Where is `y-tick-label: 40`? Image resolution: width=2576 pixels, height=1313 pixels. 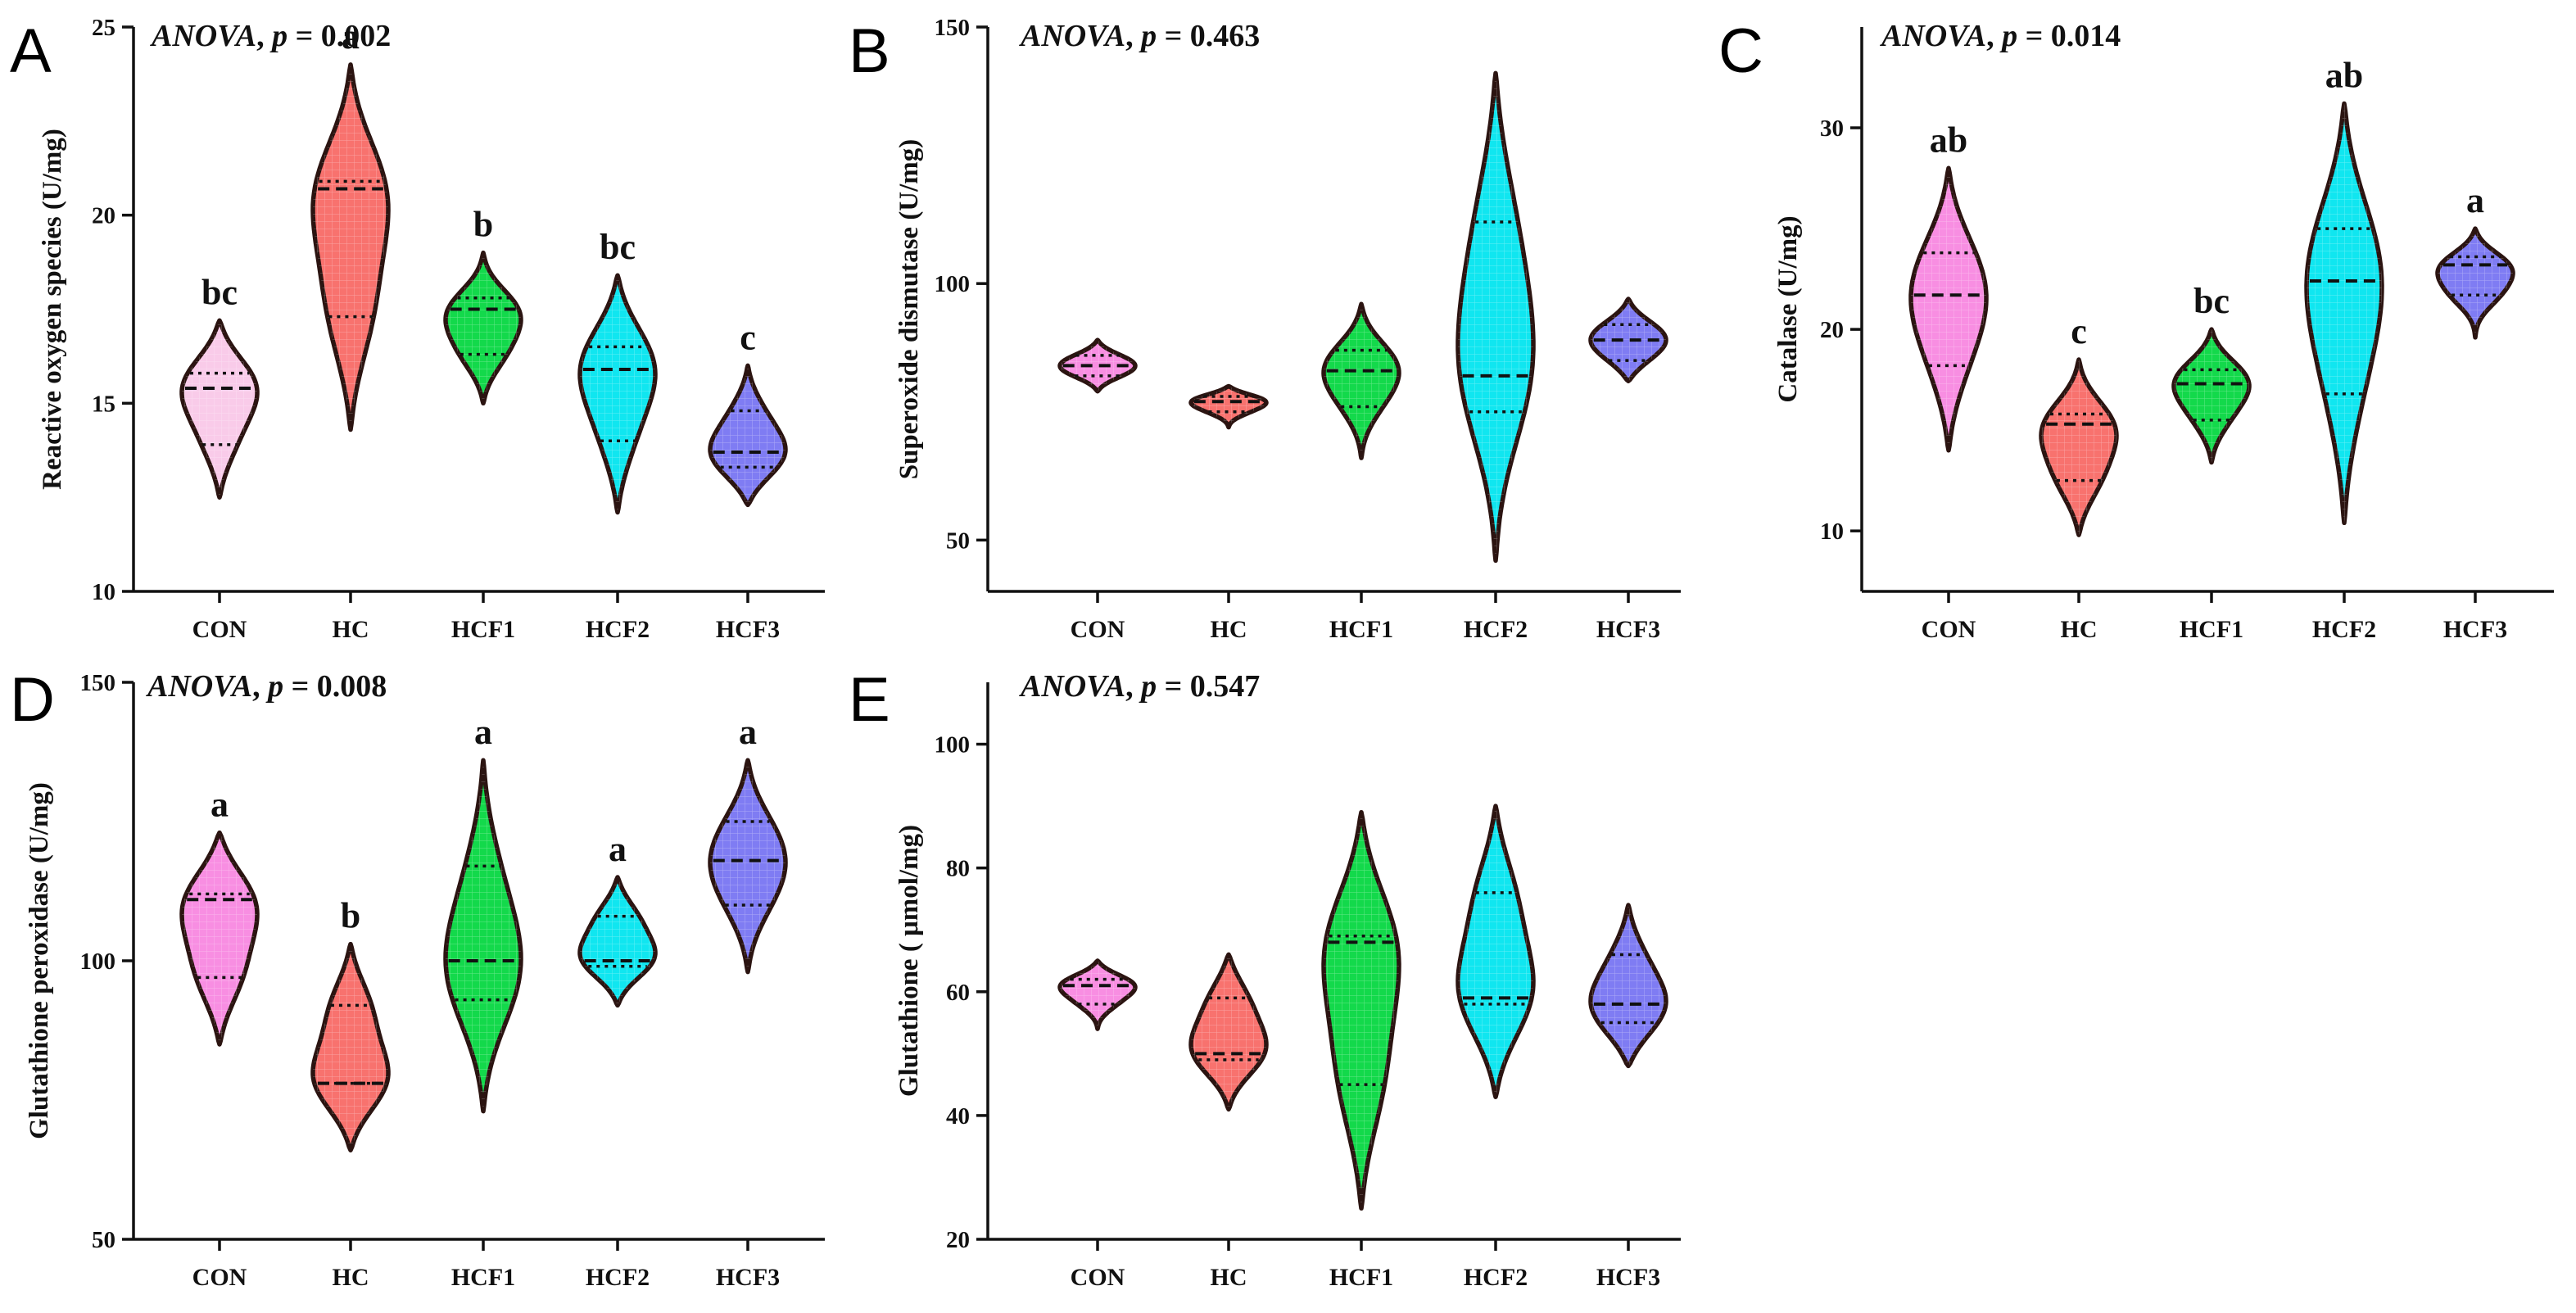 y-tick-label: 40 is located at coordinates (958, 1116).